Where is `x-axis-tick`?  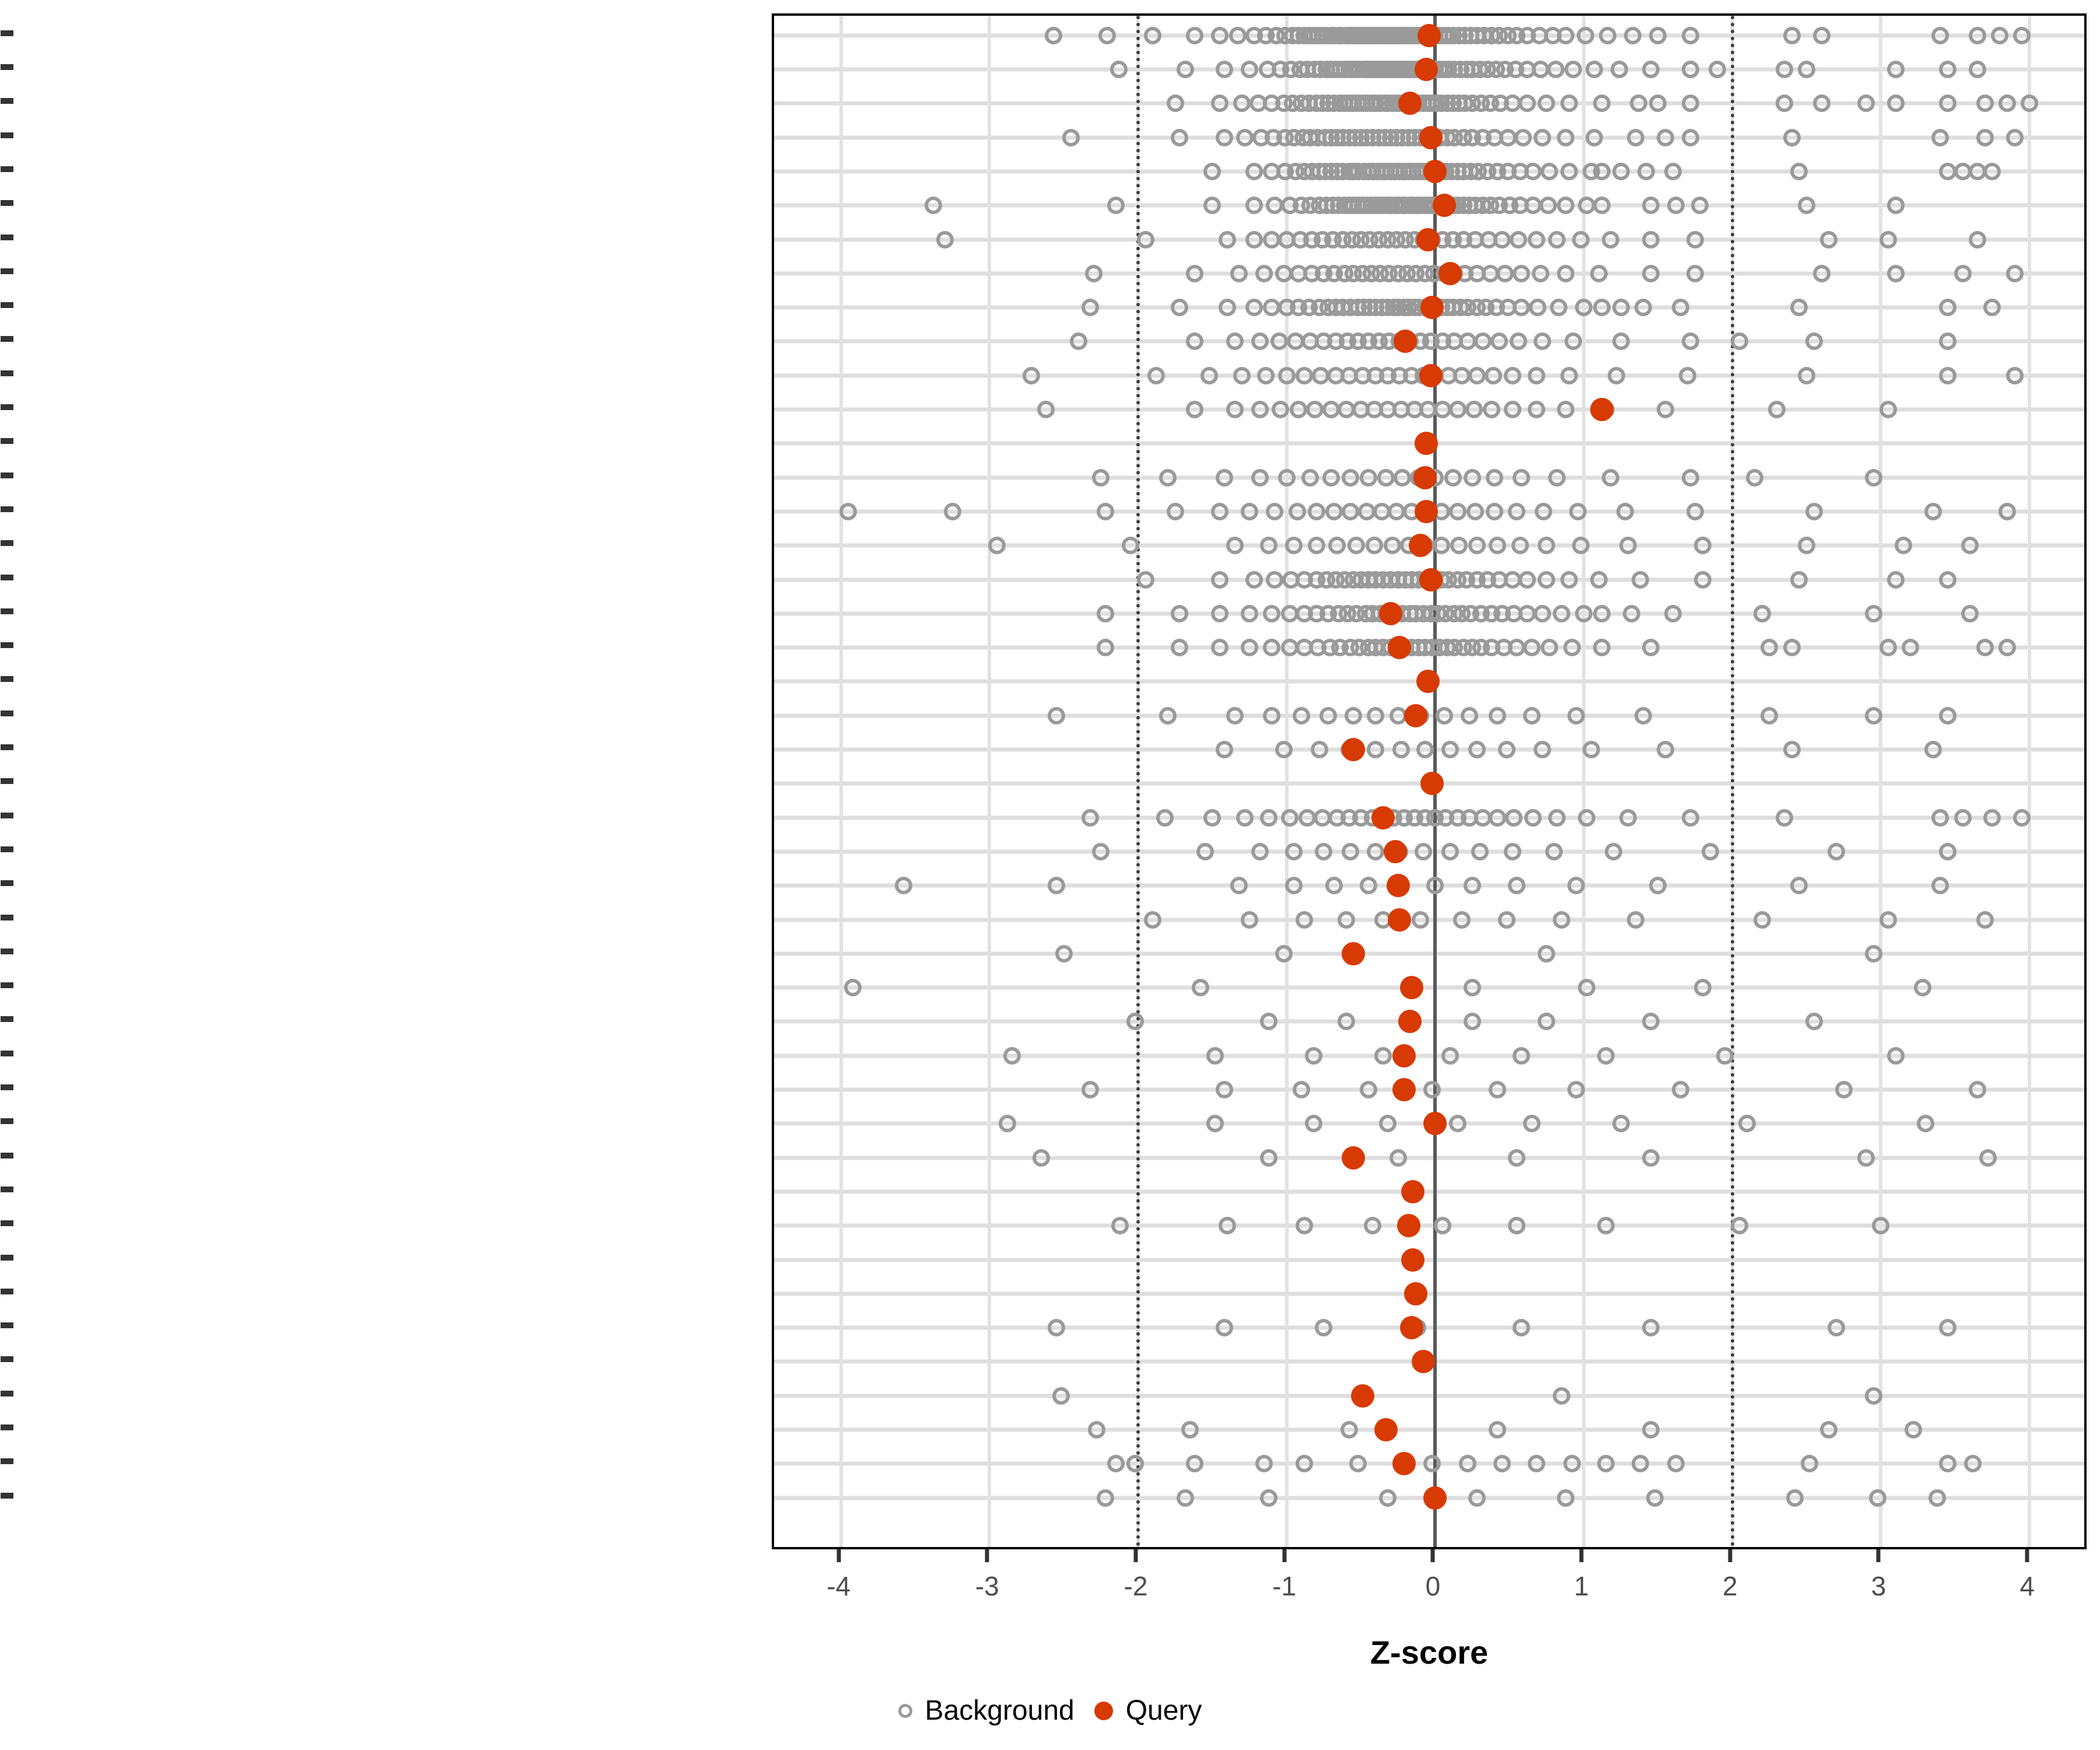
x-axis-tick is located at coordinates (987, 1555).